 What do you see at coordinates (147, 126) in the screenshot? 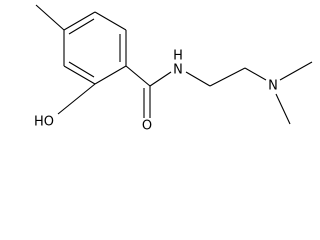
I see `atom-label: O` at bounding box center [147, 126].